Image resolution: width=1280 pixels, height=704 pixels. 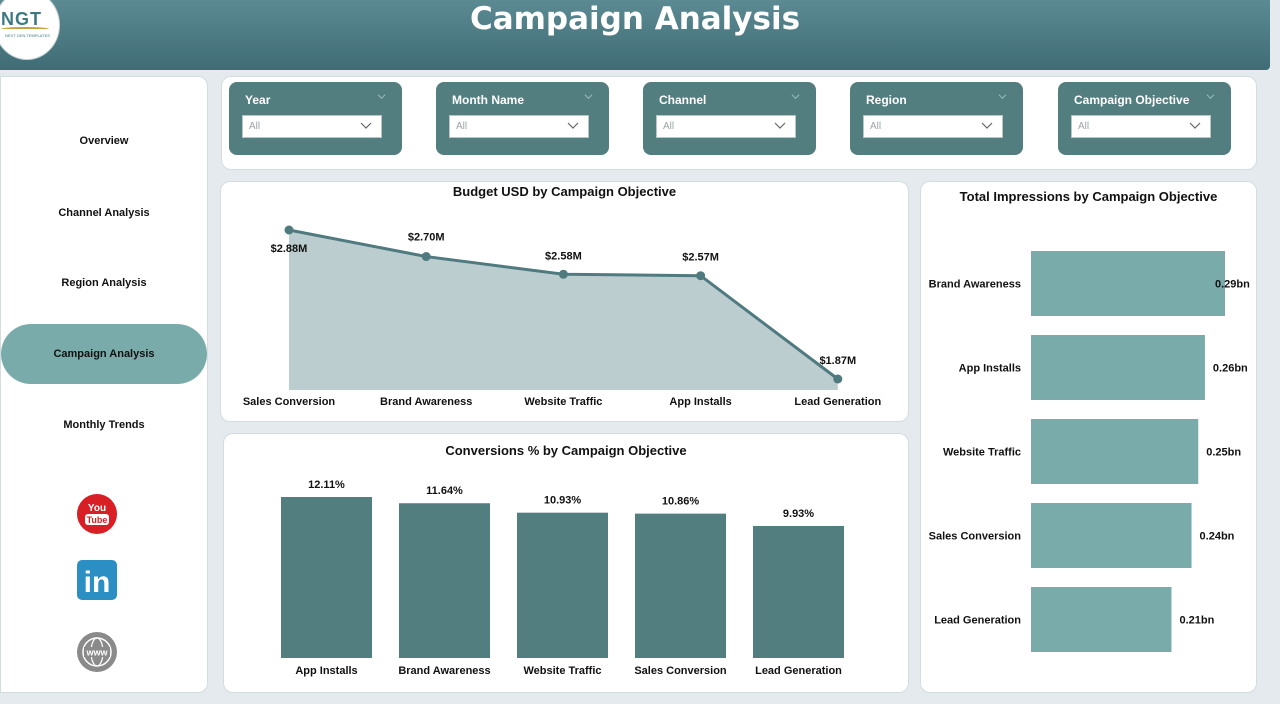 I want to click on conversions-data-label: 9.93%, so click(x=798, y=514).